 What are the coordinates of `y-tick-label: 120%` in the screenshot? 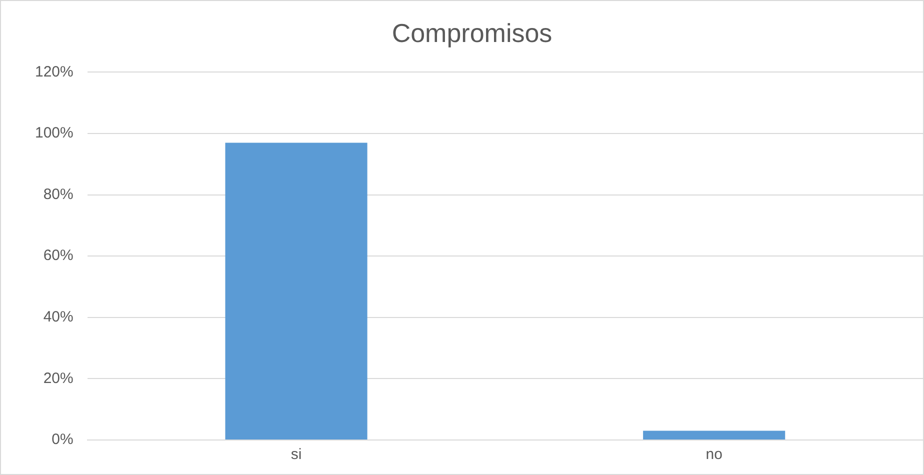 It's located at (54, 71).